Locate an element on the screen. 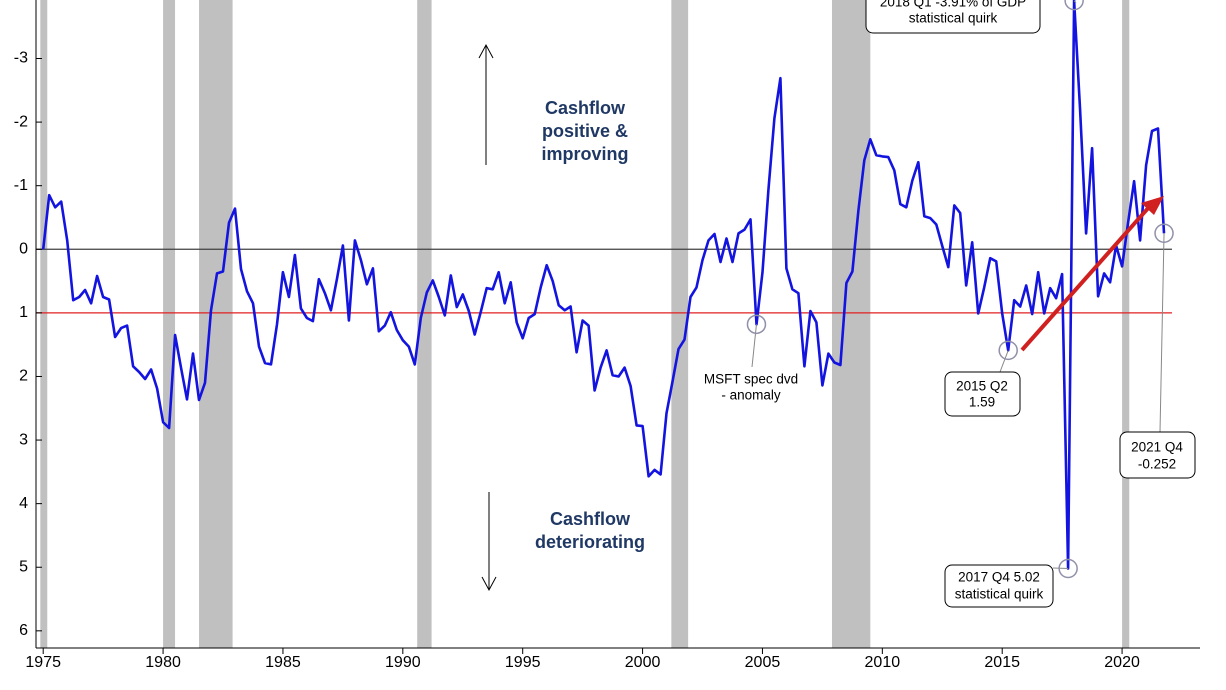  annotation-text: 1.59 is located at coordinates (982, 402).